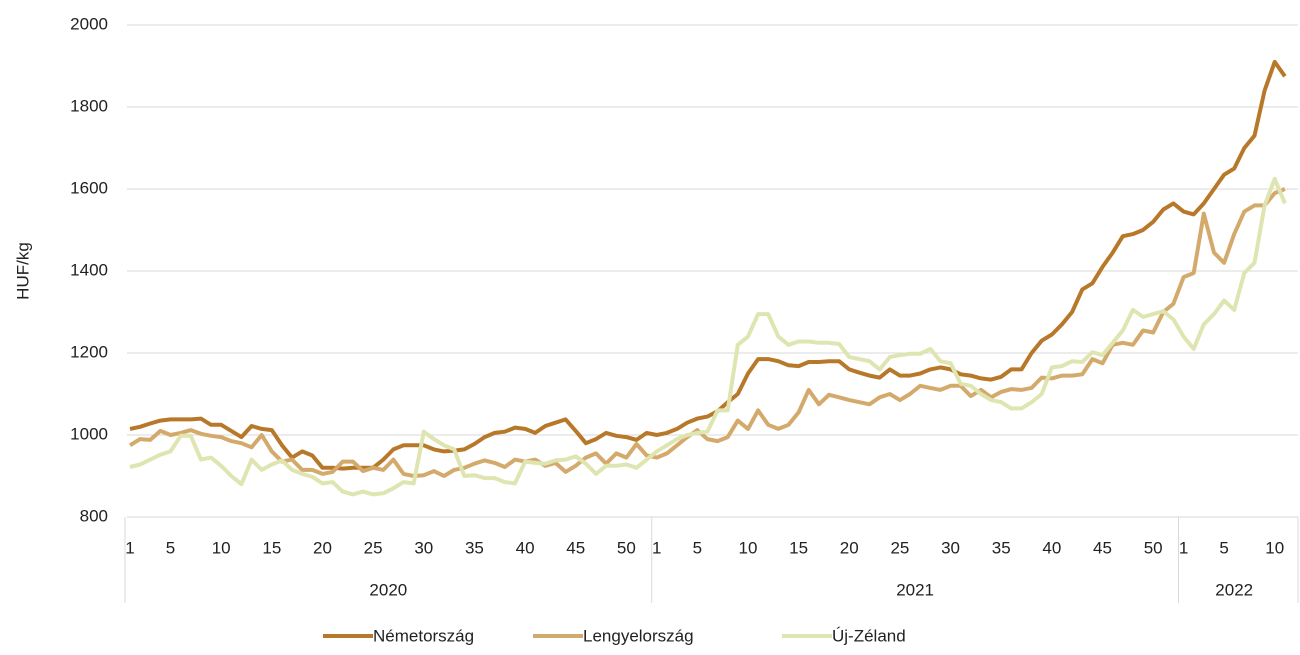 The image size is (1300, 655). What do you see at coordinates (423, 635) in the screenshot?
I see `legend-label: Németország` at bounding box center [423, 635].